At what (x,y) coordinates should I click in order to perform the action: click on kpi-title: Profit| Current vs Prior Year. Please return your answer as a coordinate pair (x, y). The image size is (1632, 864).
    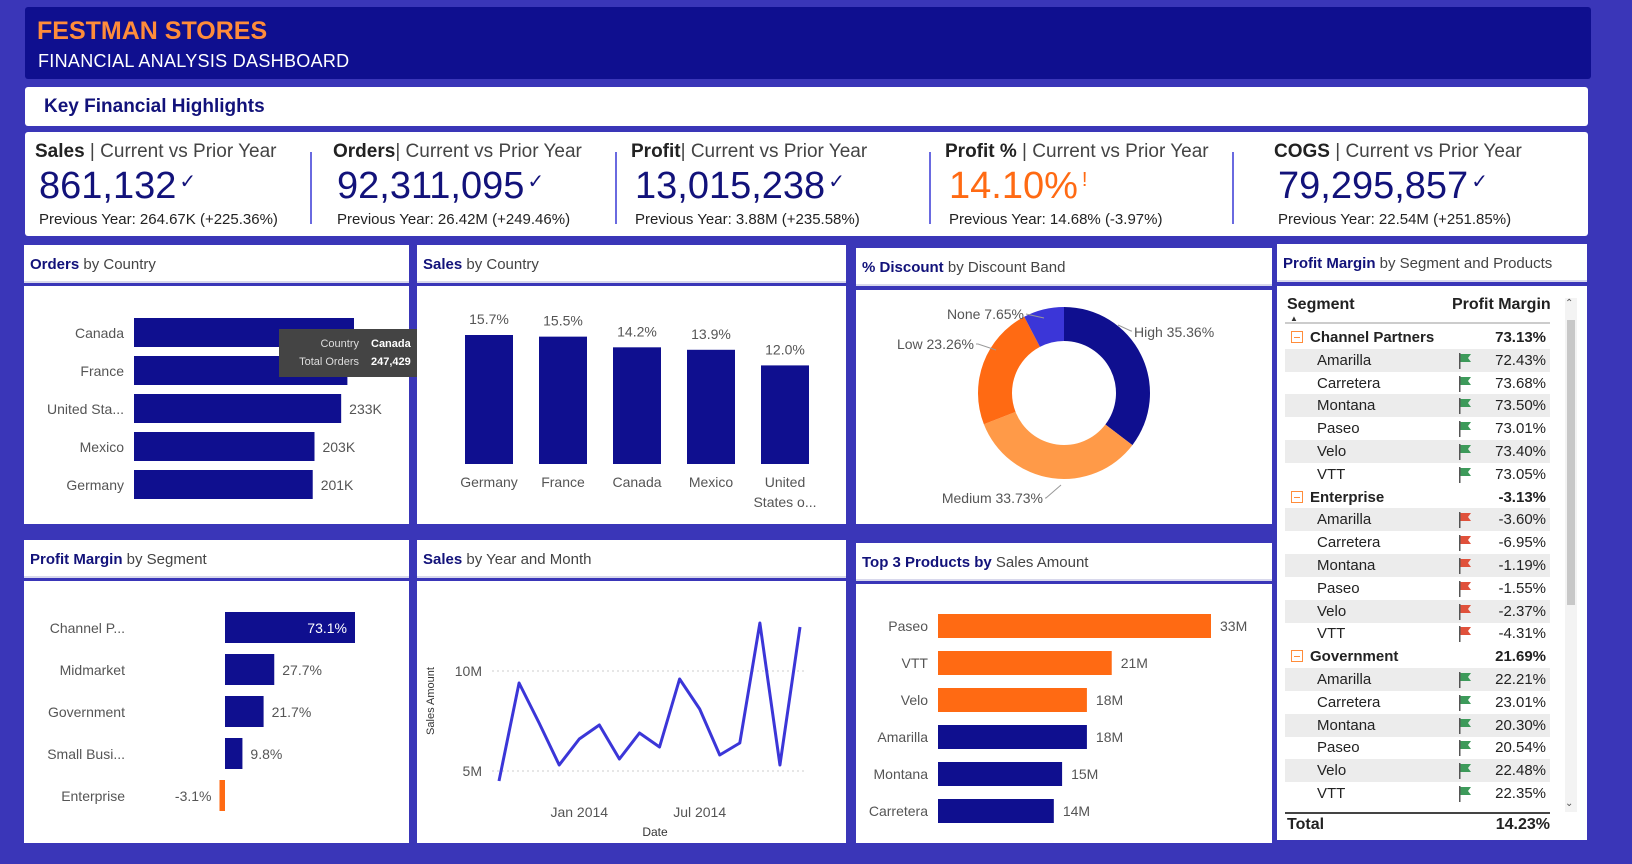
    Looking at the image, I should click on (749, 151).